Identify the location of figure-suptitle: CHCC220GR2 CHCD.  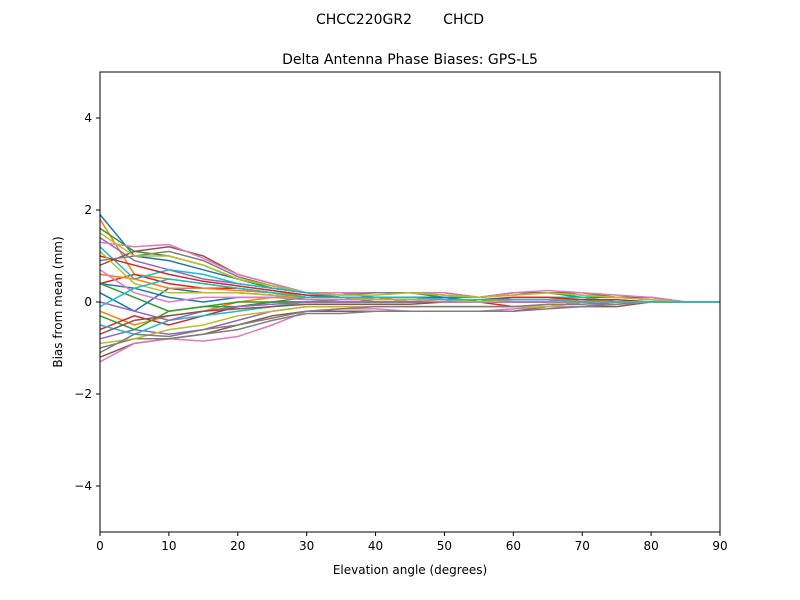
(400, 20).